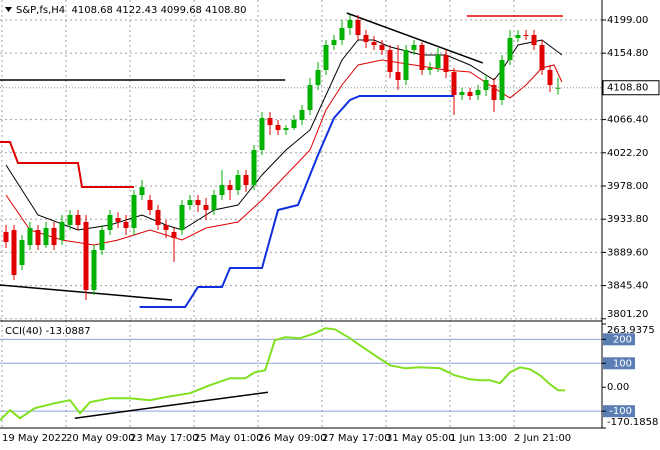 The height and width of the screenshot is (450, 660). Describe the element at coordinates (632, 422) in the screenshot. I see `y-tick-label: -170.1858` at that location.